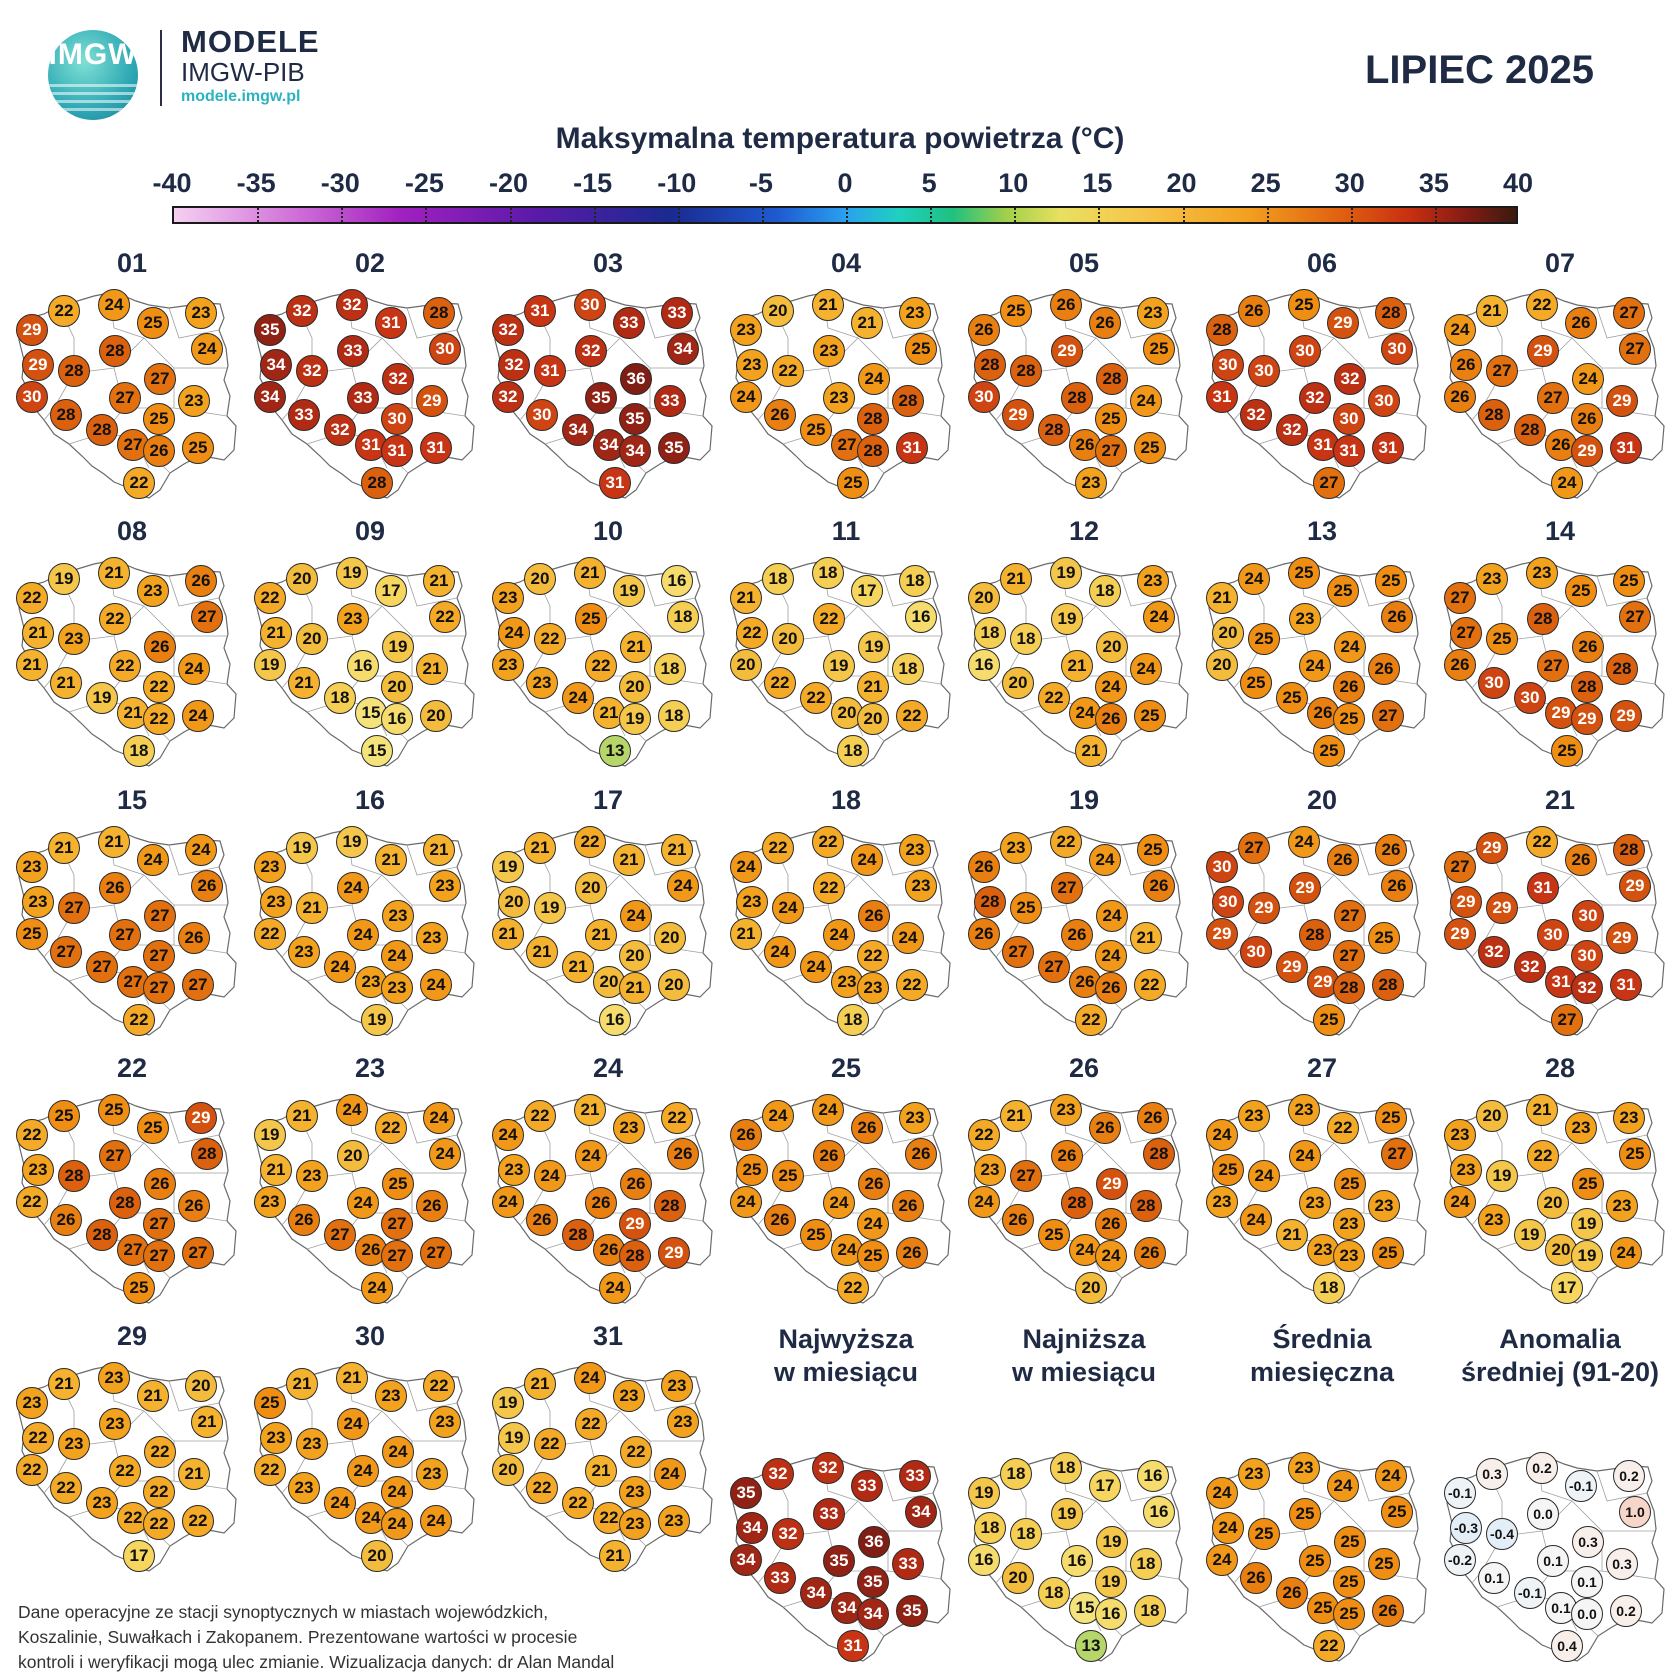 This screenshot has height=1680, width=1680. I want to click on colorbar-tick-label: -30, so click(340, 183).